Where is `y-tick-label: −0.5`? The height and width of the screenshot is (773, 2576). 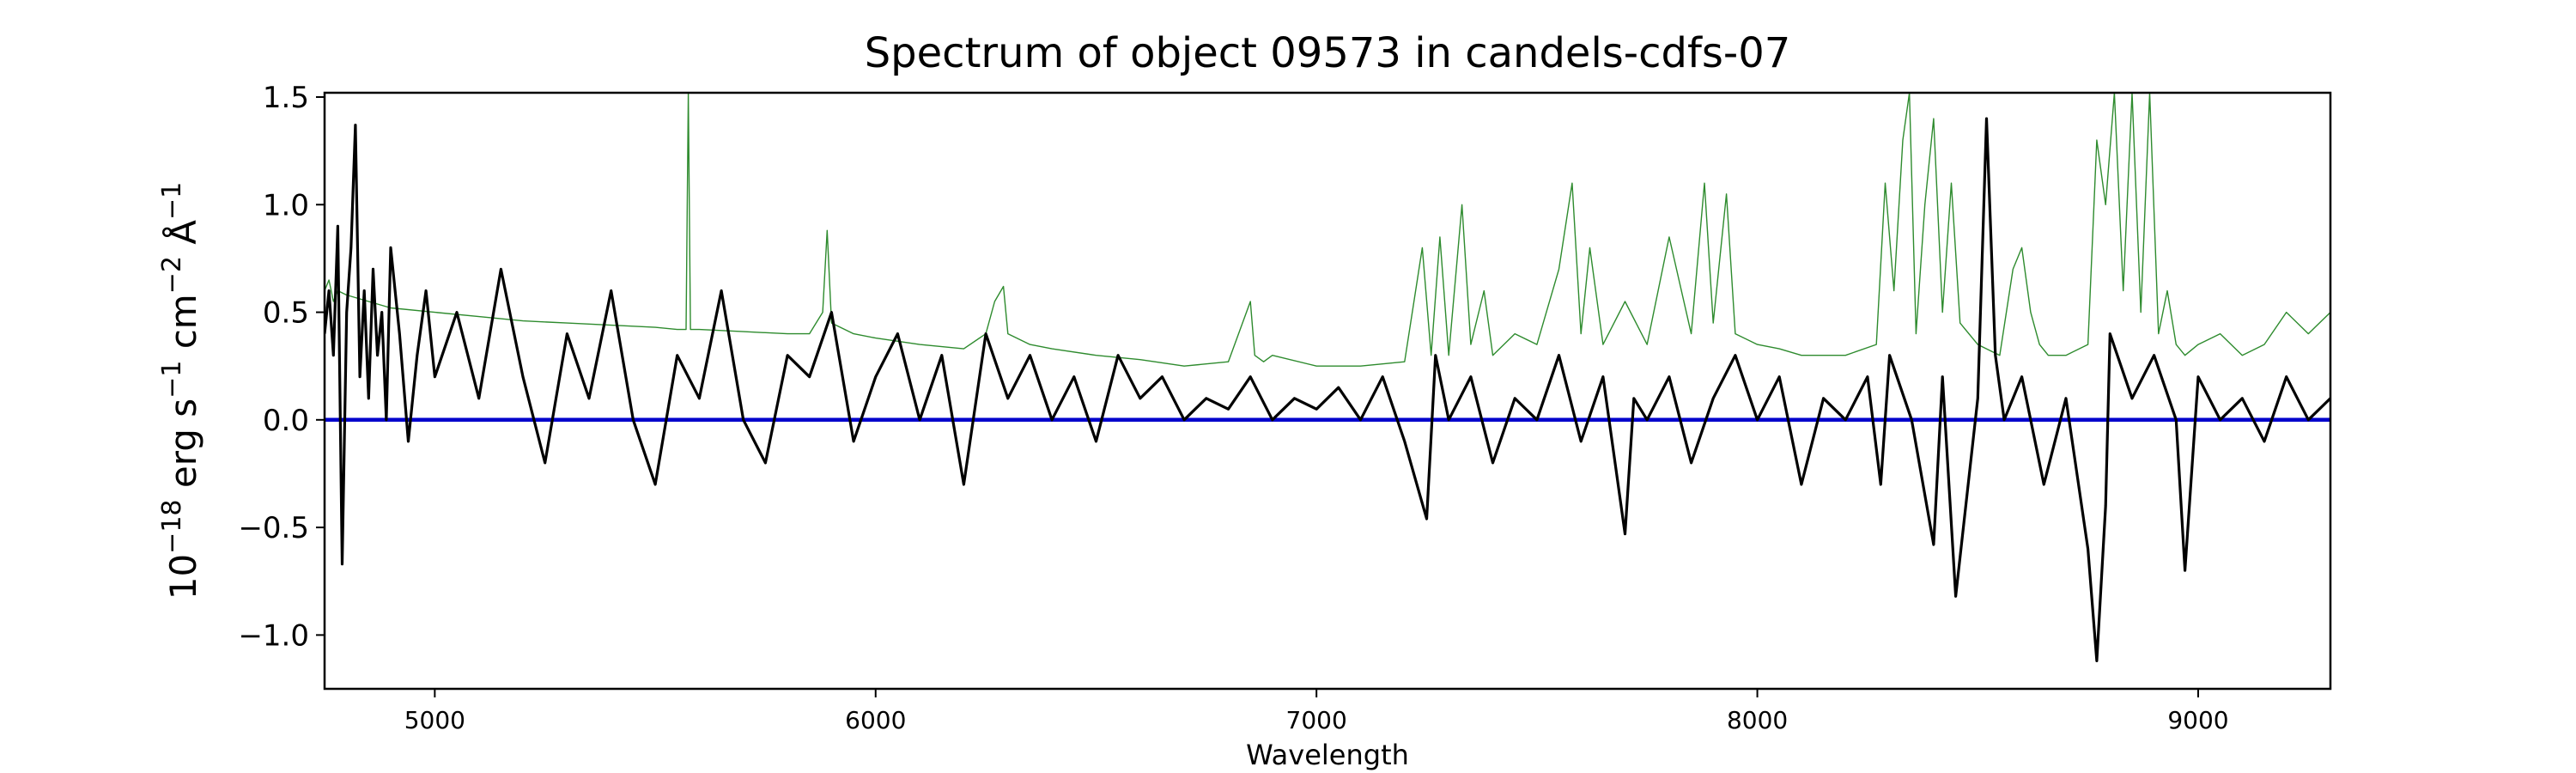
y-tick-label: −0.5 is located at coordinates (273, 528).